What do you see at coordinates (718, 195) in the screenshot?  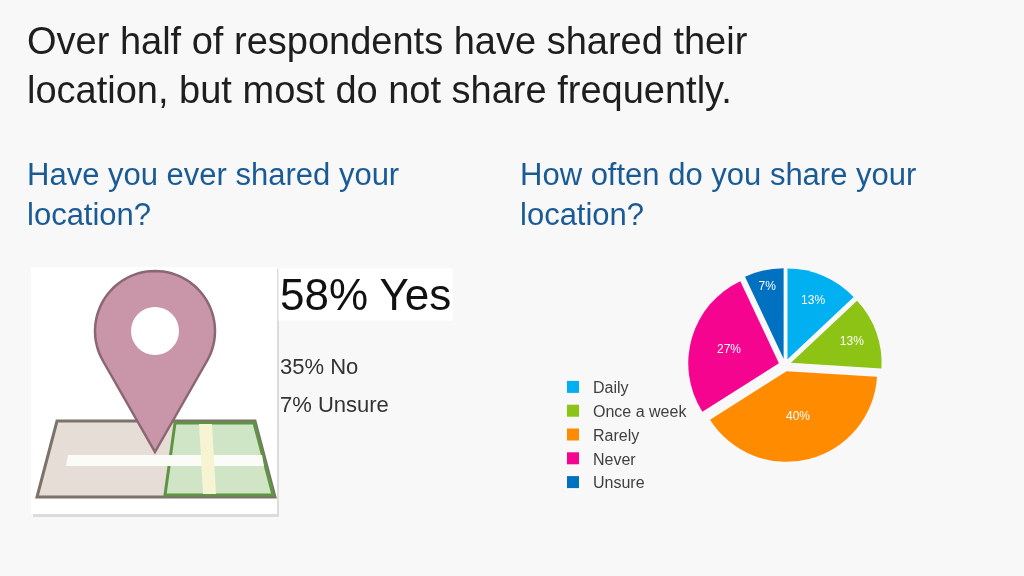 I see `chart-title: How often do you share your location?` at bounding box center [718, 195].